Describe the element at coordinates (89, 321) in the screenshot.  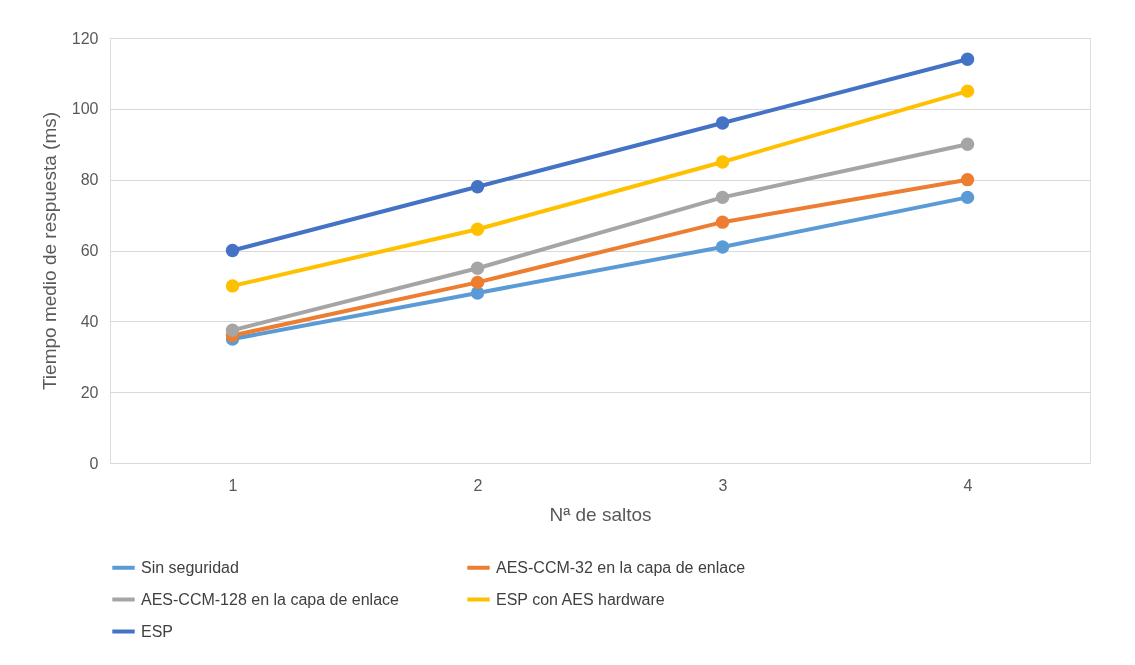
I see `y-tick-label: 40` at that location.